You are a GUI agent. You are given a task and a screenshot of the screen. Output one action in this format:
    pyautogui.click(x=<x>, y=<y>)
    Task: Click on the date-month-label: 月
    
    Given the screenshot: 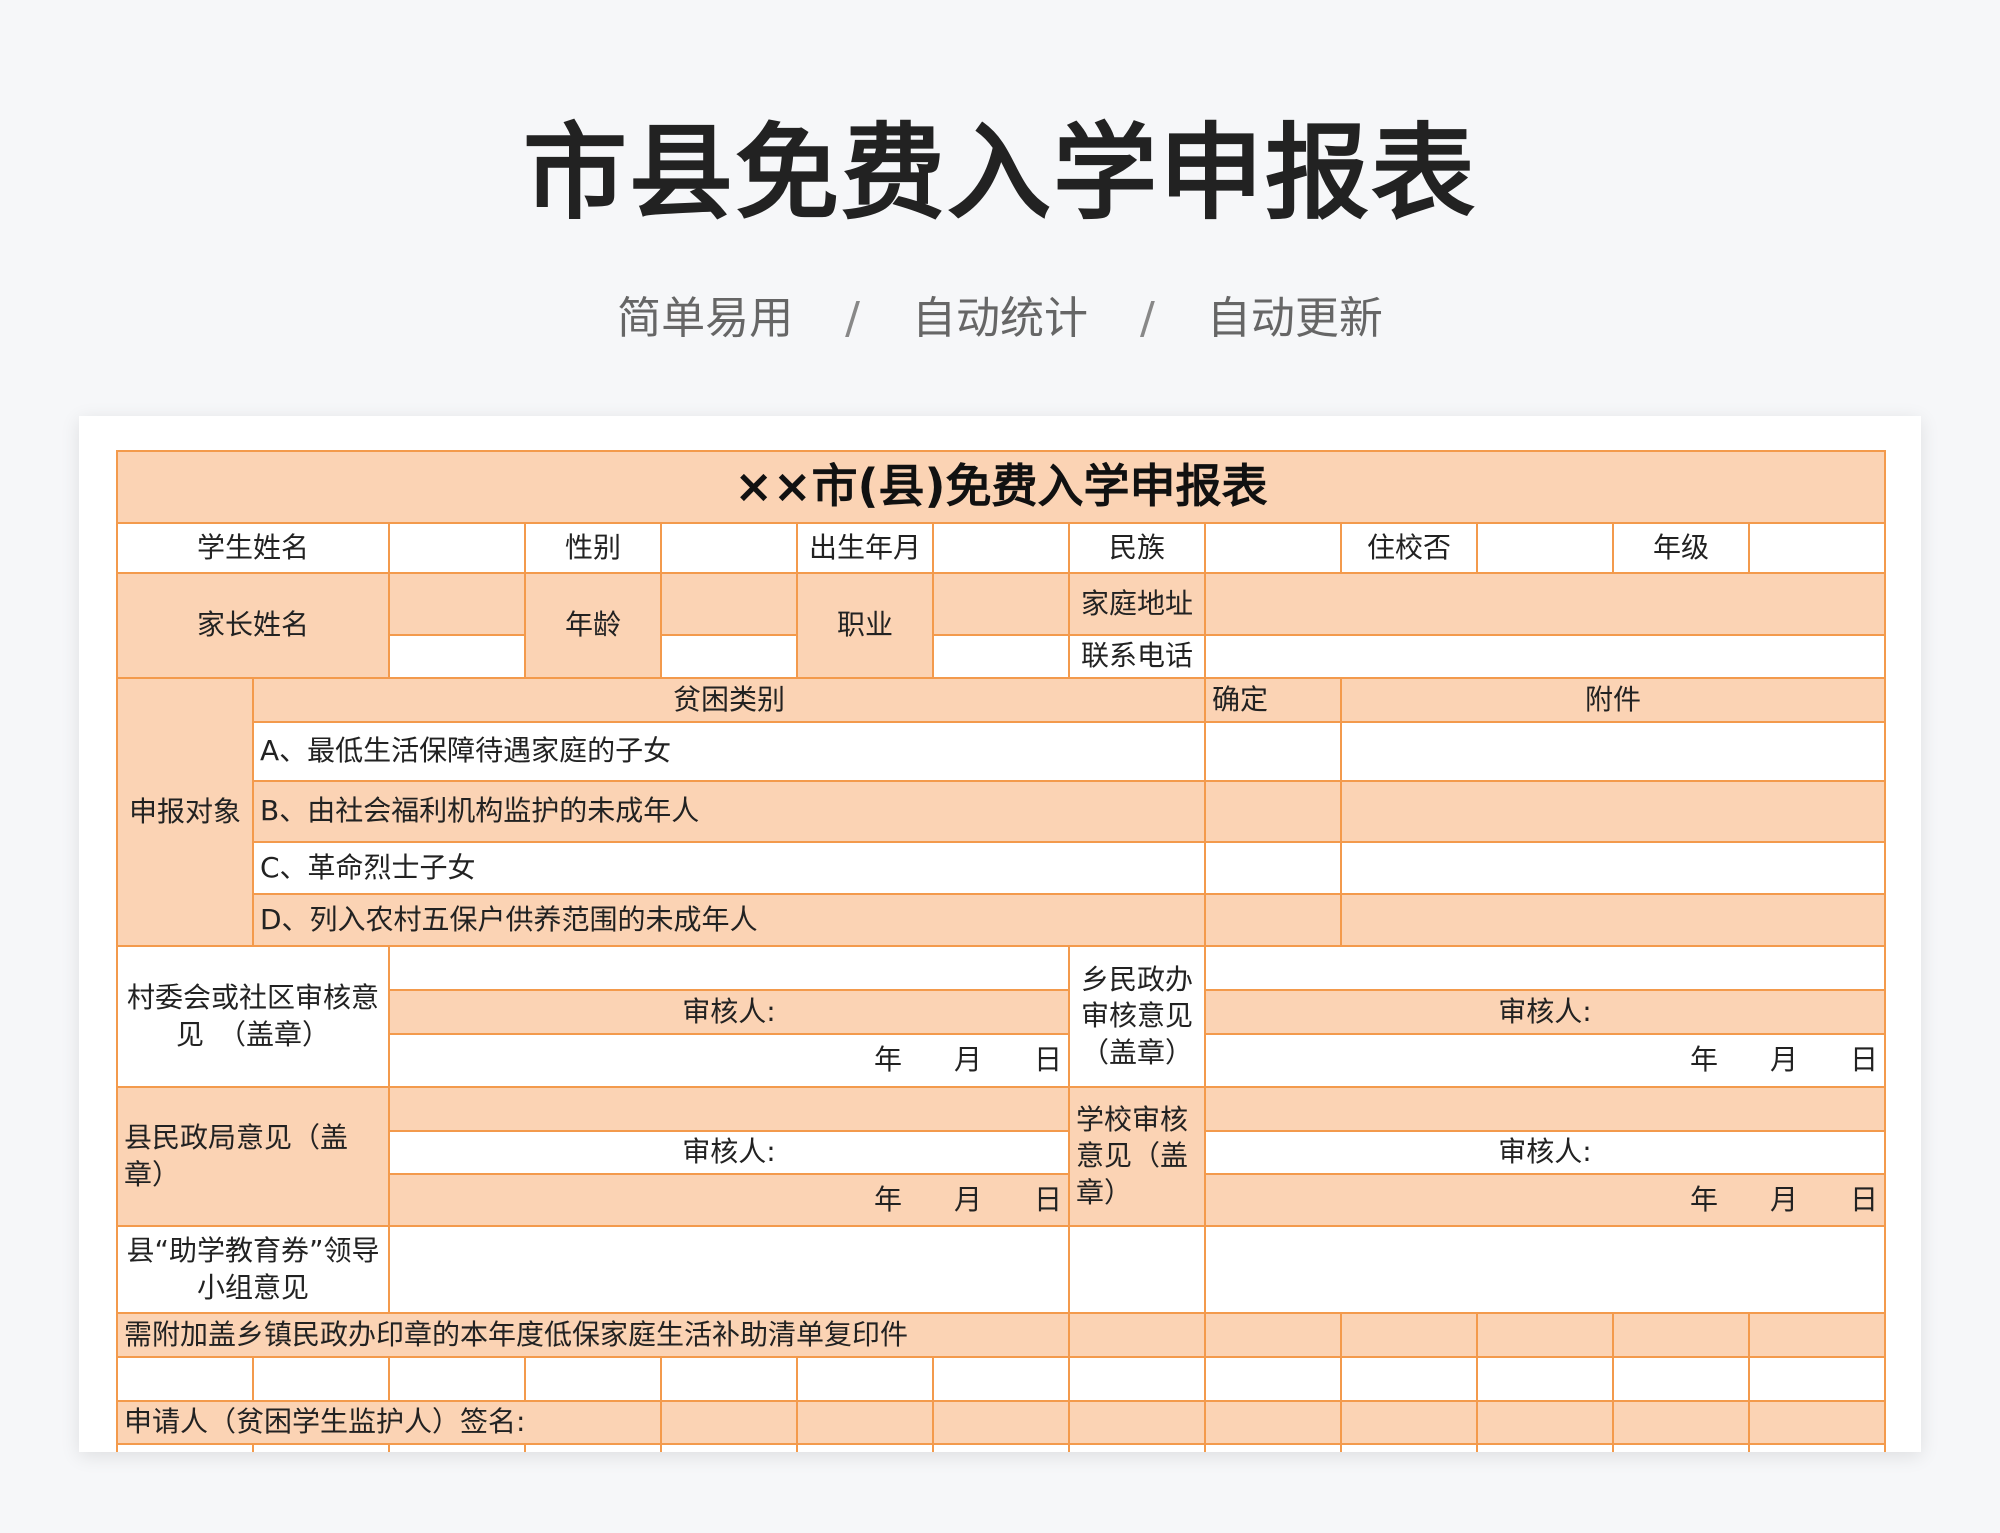 What is the action you would take?
    pyautogui.click(x=967, y=1060)
    